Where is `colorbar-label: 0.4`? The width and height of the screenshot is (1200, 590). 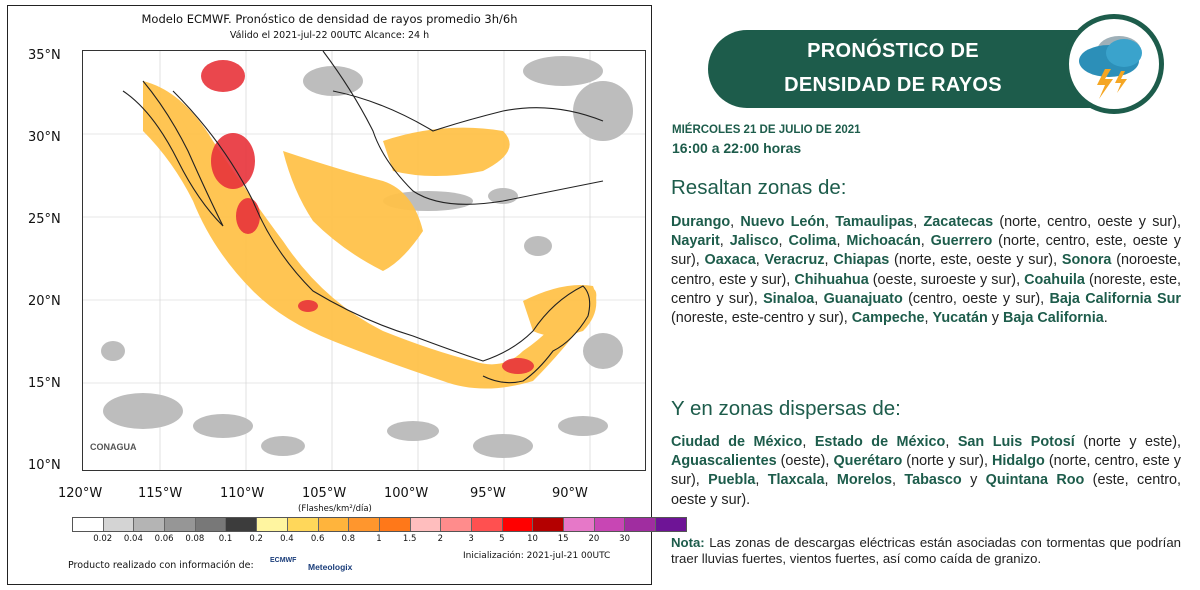 colorbar-label: 0.4 is located at coordinates (287, 539).